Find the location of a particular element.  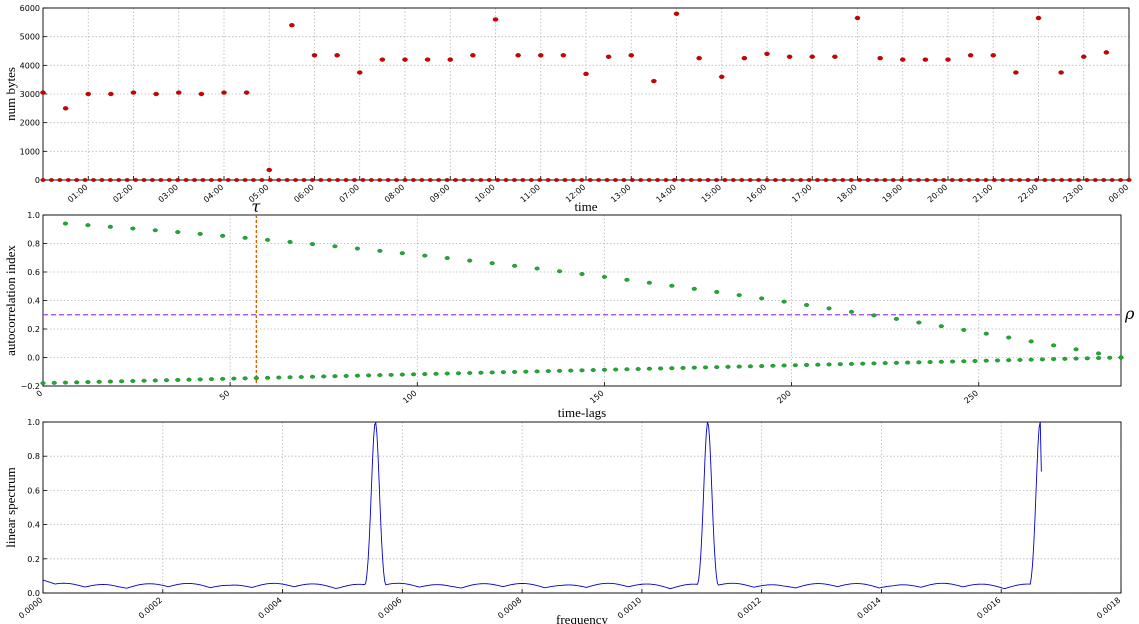

x-tick-label: 200 is located at coordinates (783, 397).